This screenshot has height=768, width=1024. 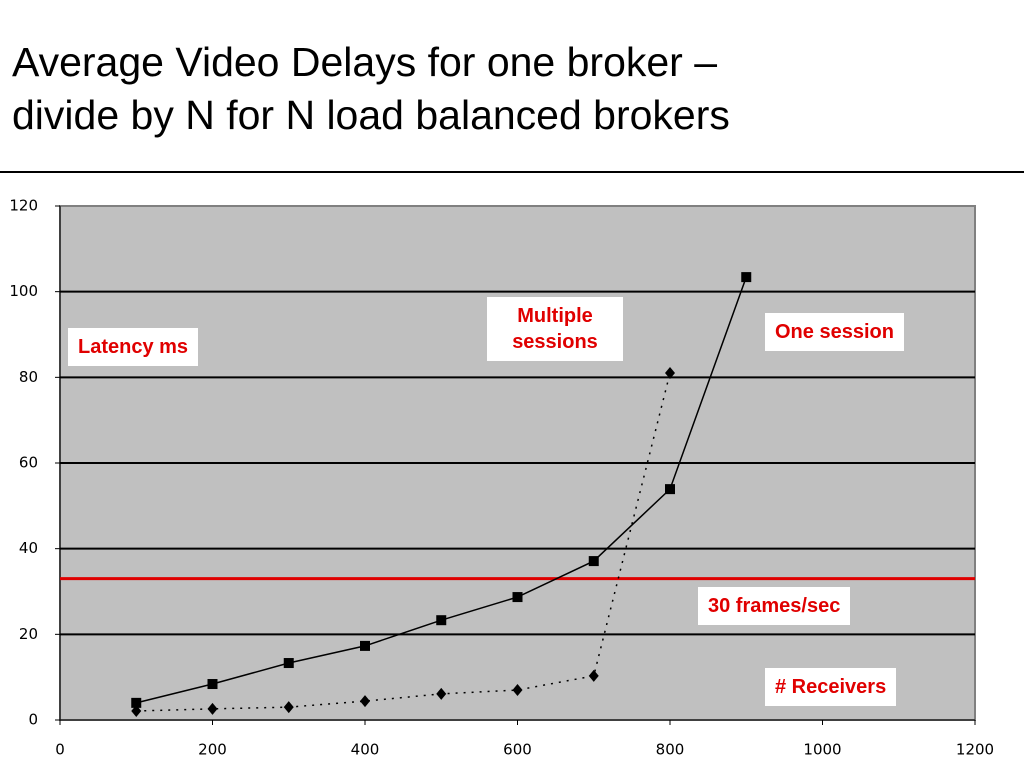 I want to click on series-label: Multiple sessions, so click(x=555, y=329).